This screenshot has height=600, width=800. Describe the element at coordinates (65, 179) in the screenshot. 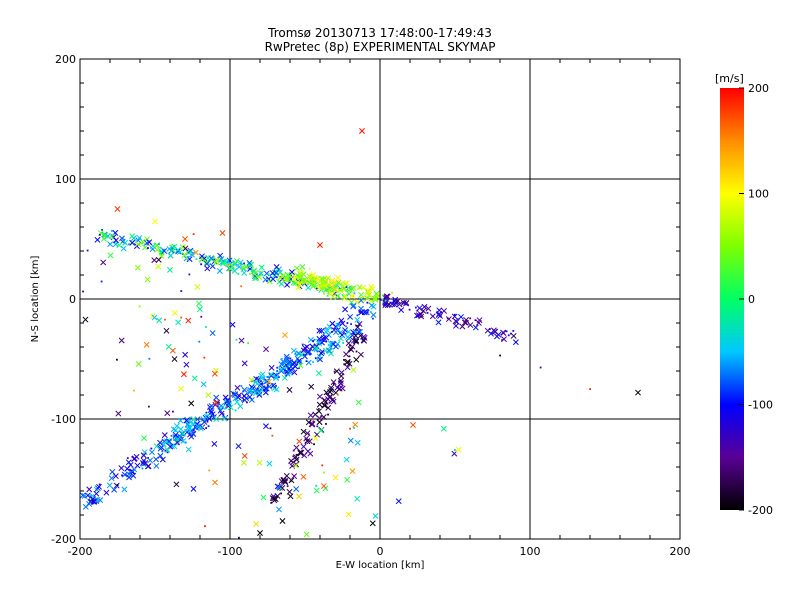

I see `y-tick-label: 100` at that location.